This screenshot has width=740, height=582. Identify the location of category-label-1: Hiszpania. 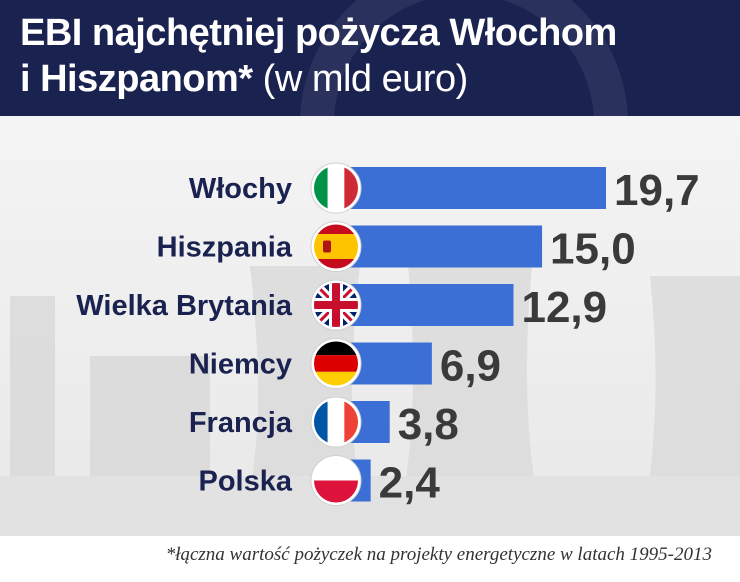
(225, 248).